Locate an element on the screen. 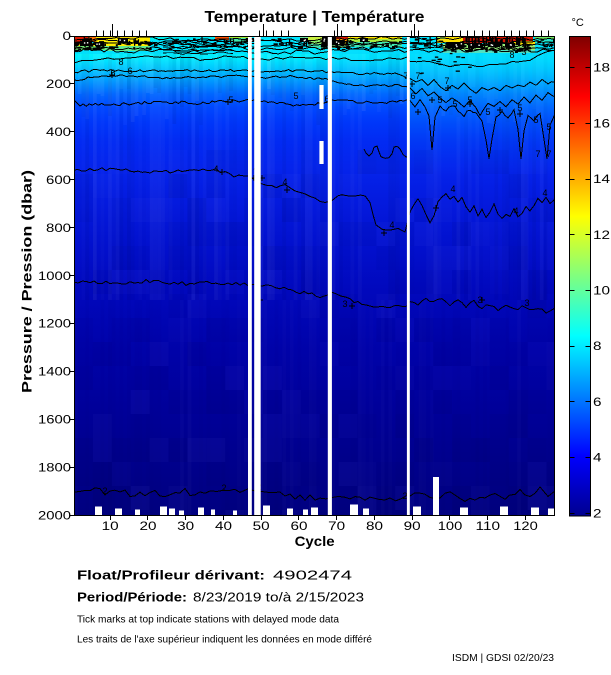  svg-text: 1200 is located at coordinates (54, 325).